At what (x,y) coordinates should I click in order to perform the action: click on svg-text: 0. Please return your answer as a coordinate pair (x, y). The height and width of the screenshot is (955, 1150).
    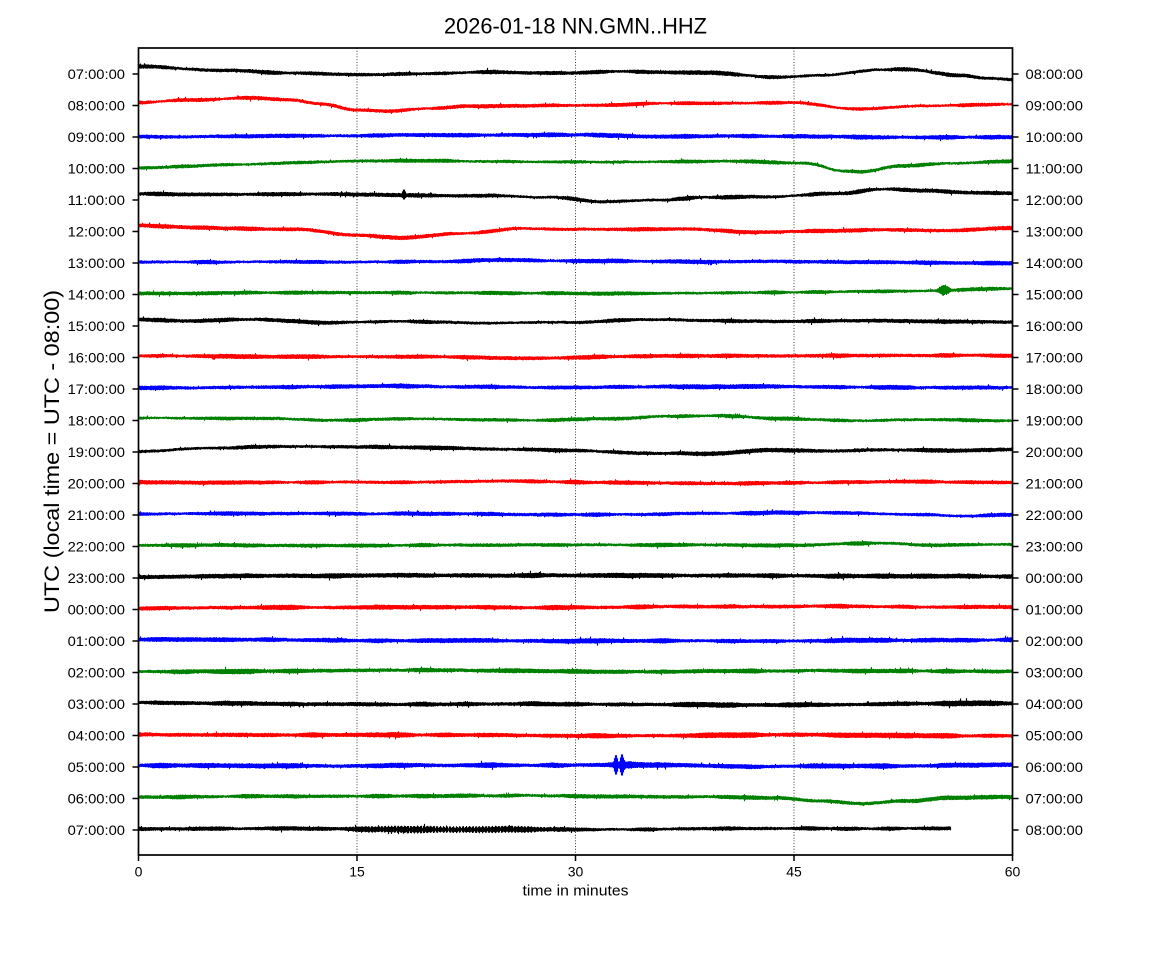
    Looking at the image, I should click on (139, 872).